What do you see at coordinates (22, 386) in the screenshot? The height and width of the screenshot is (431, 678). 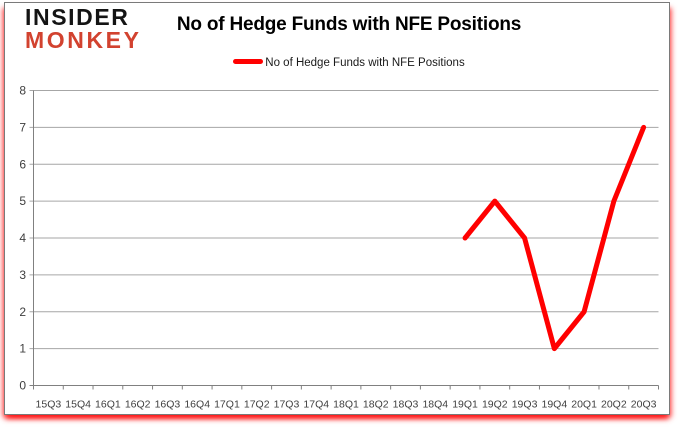 I see `y-tick-label: 0` at bounding box center [22, 386].